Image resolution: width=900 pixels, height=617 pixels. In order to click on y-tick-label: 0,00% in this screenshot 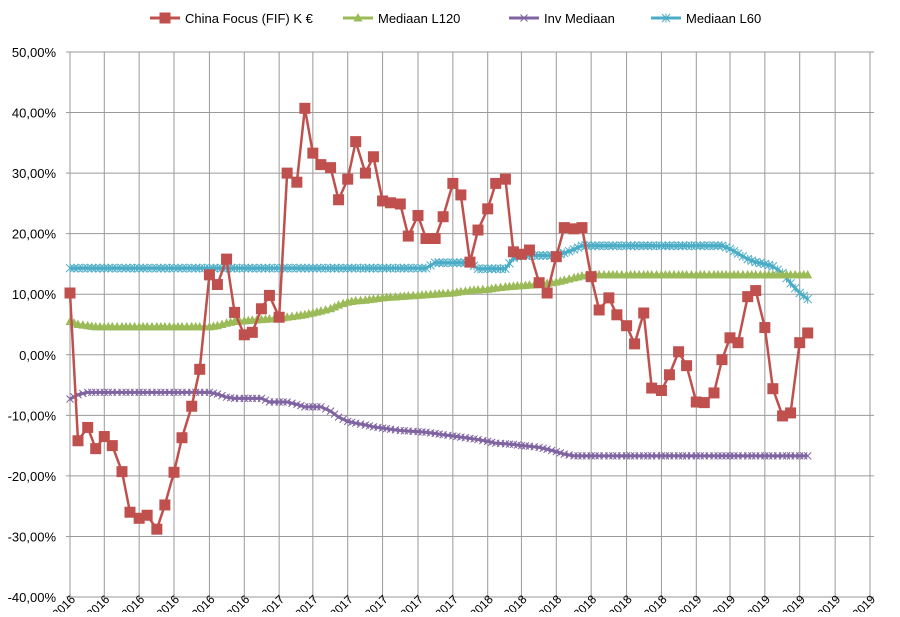, I will do `click(37, 355)`.